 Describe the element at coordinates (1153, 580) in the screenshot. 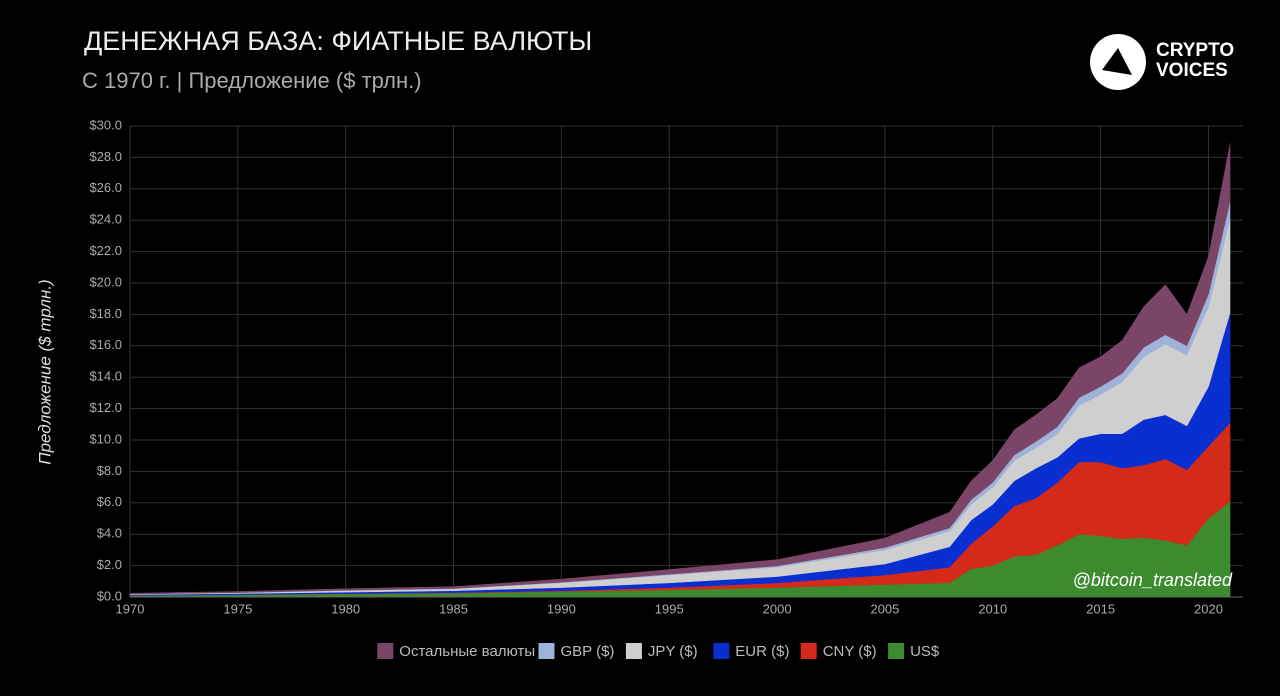

I see `watermark: @bitcoin_translated` at that location.